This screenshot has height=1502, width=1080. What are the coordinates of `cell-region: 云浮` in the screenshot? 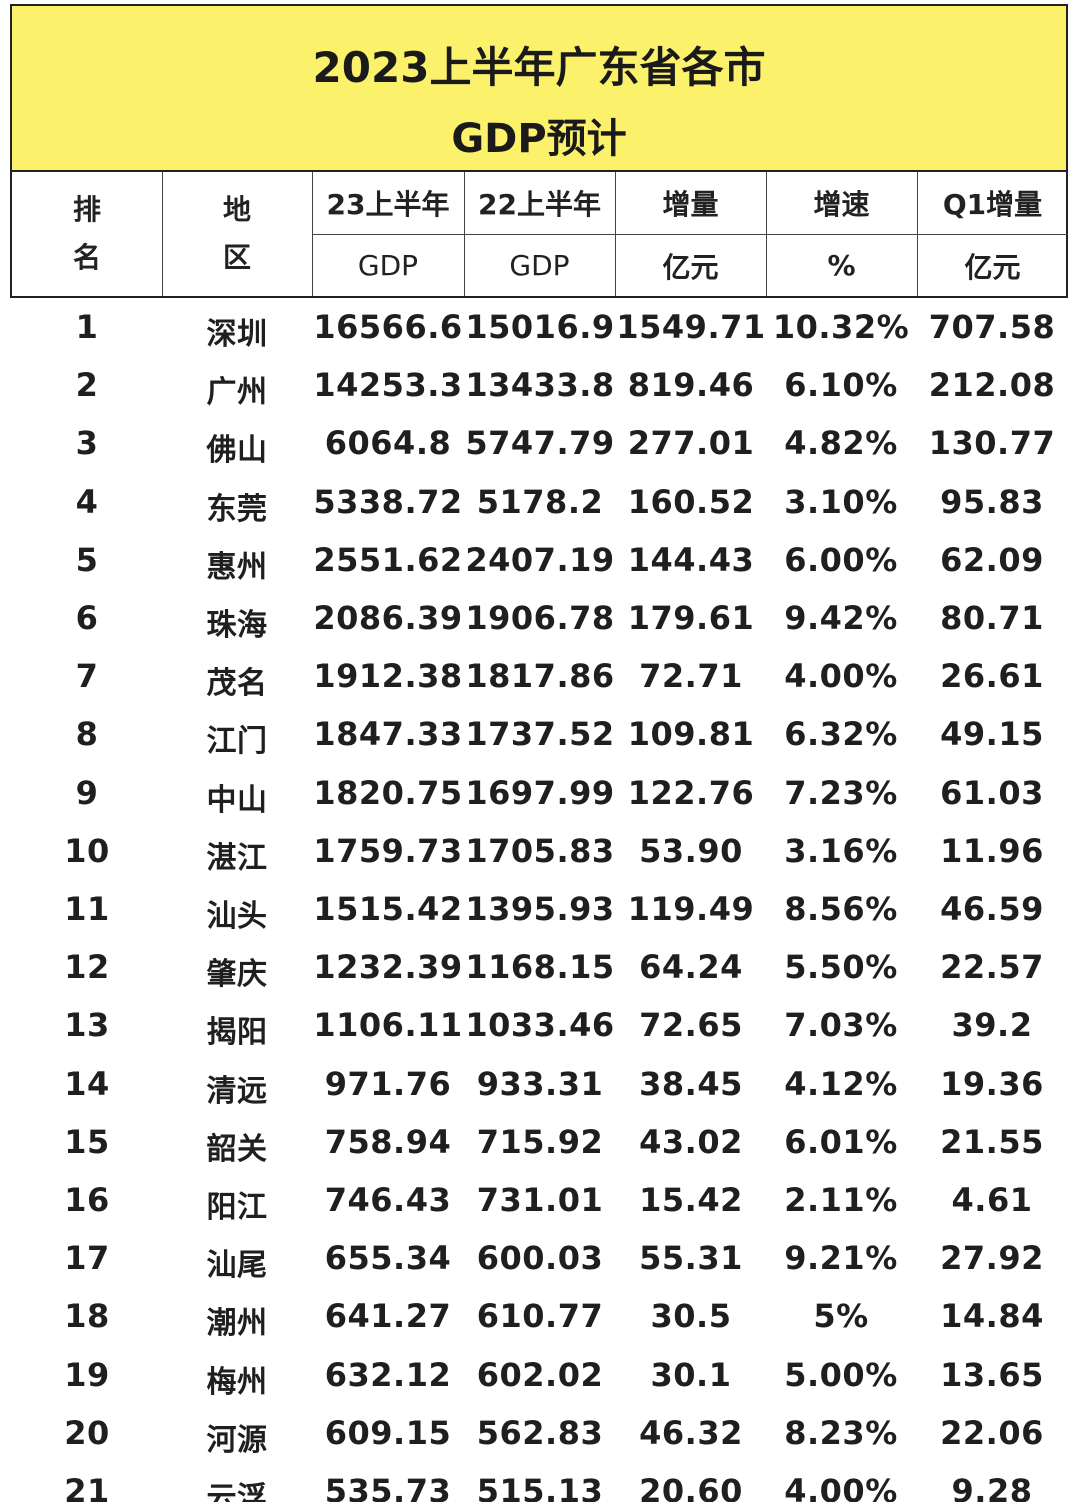 It's located at (237, 1491).